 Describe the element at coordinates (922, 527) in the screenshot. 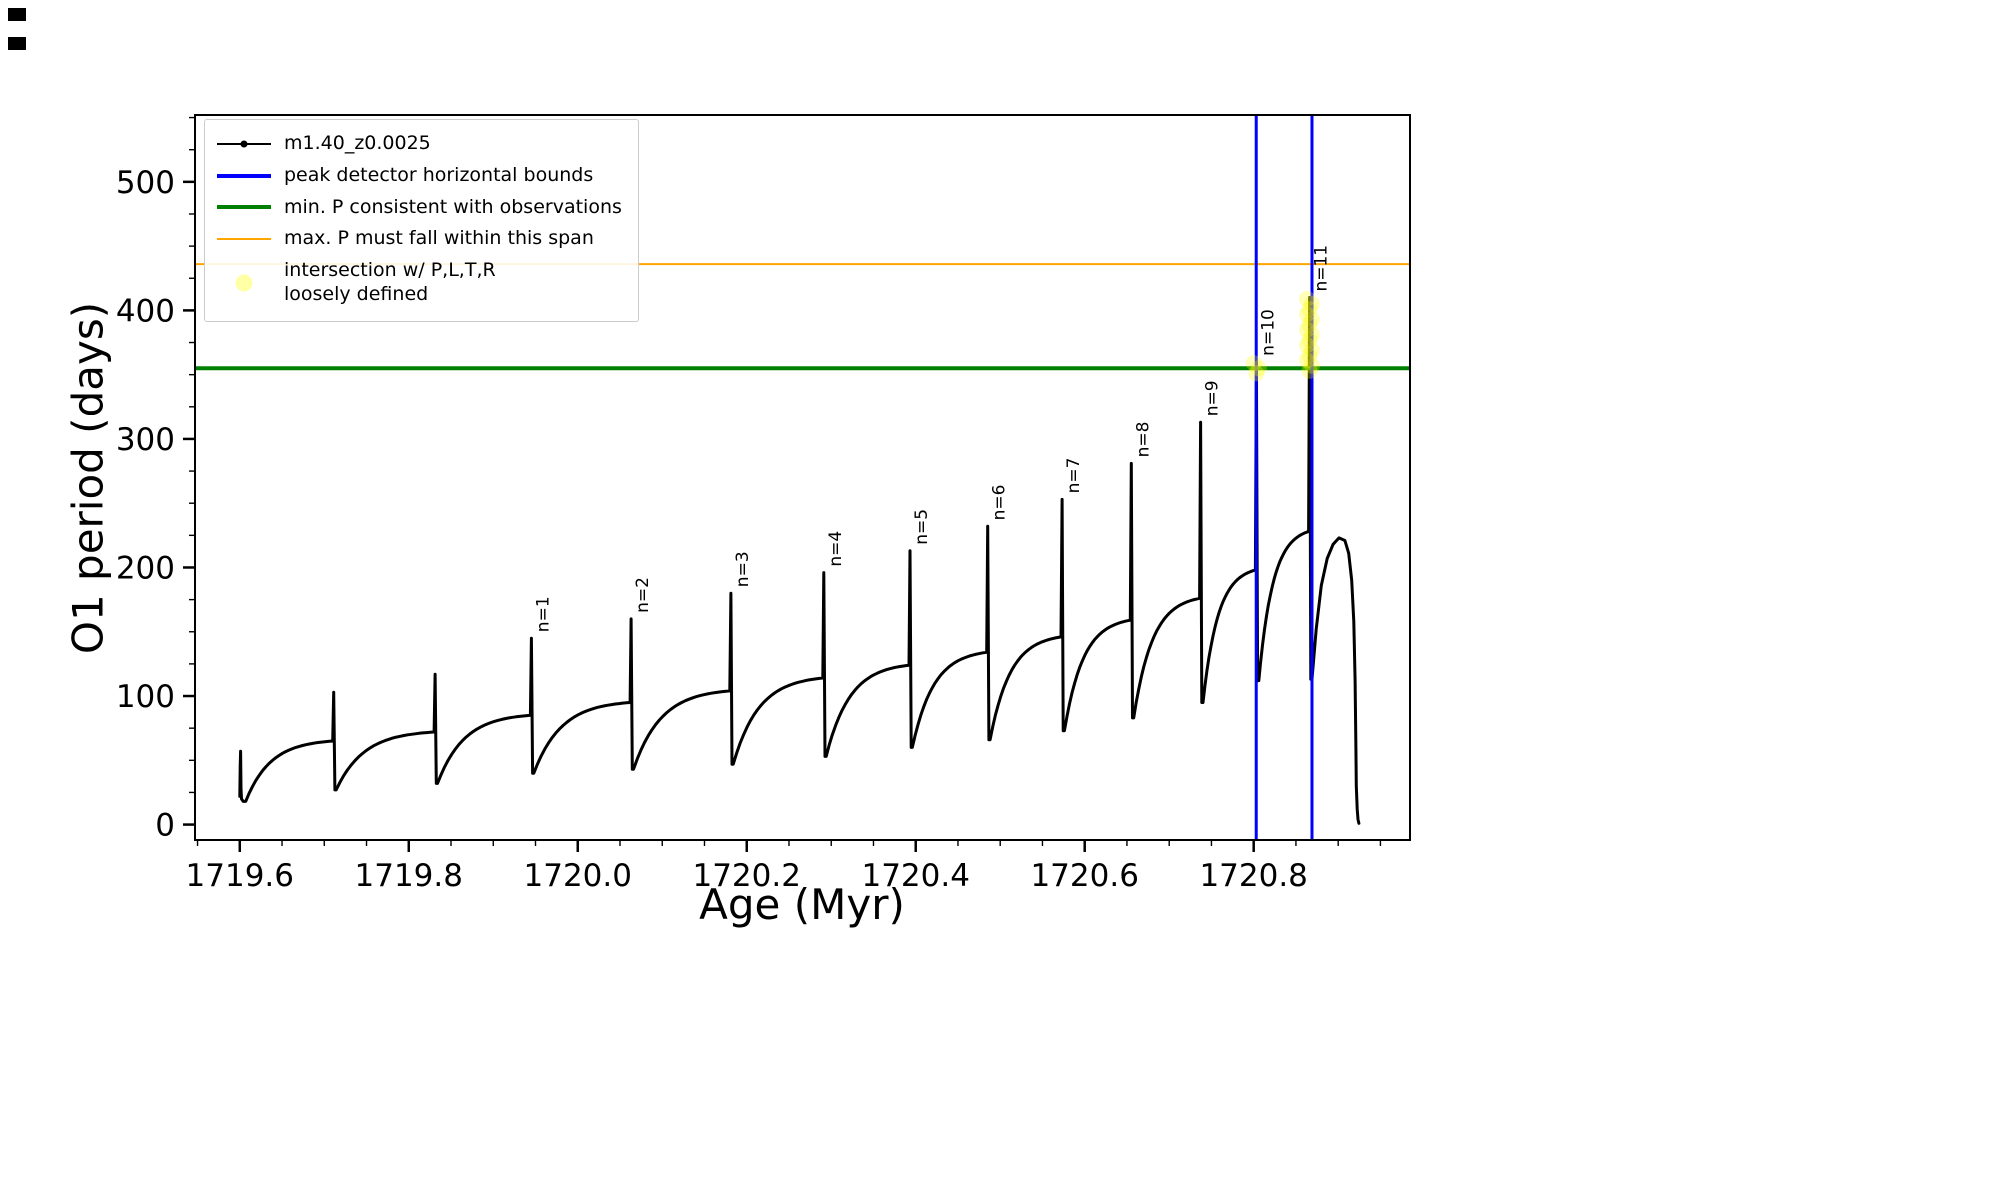

I see `peak-annotation: n=5` at that location.